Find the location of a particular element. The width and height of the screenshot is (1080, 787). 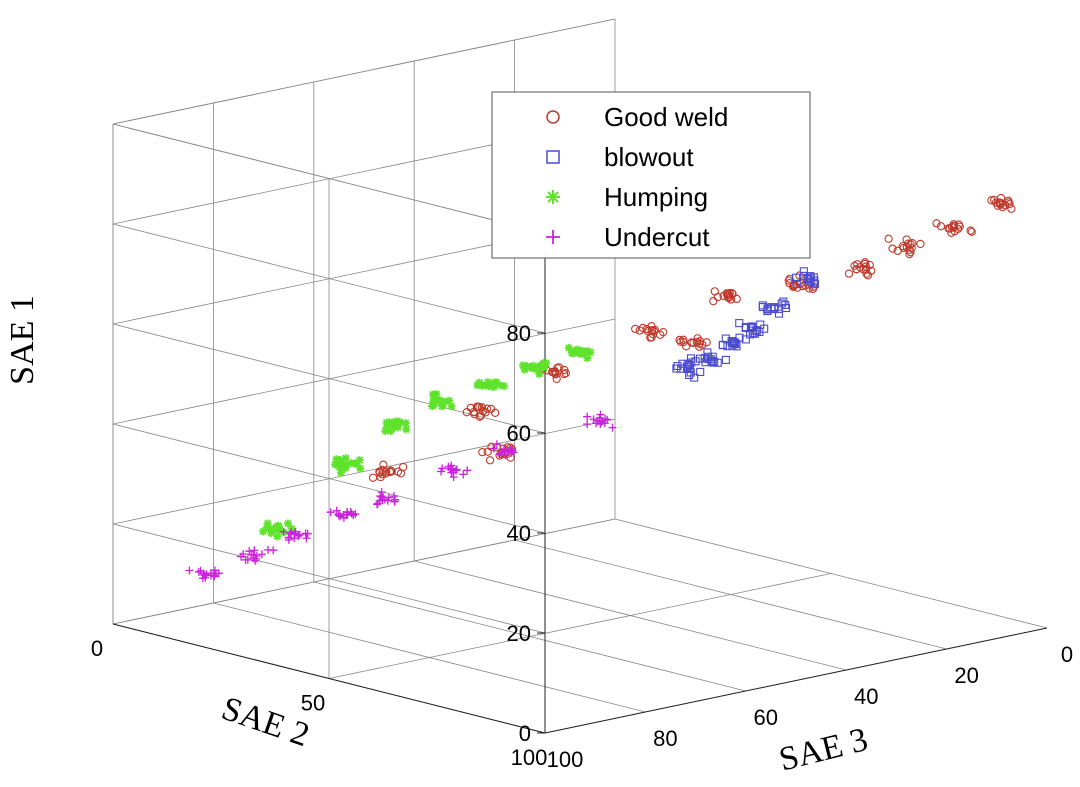

axis-line-sae2 is located at coordinates (329, 678).